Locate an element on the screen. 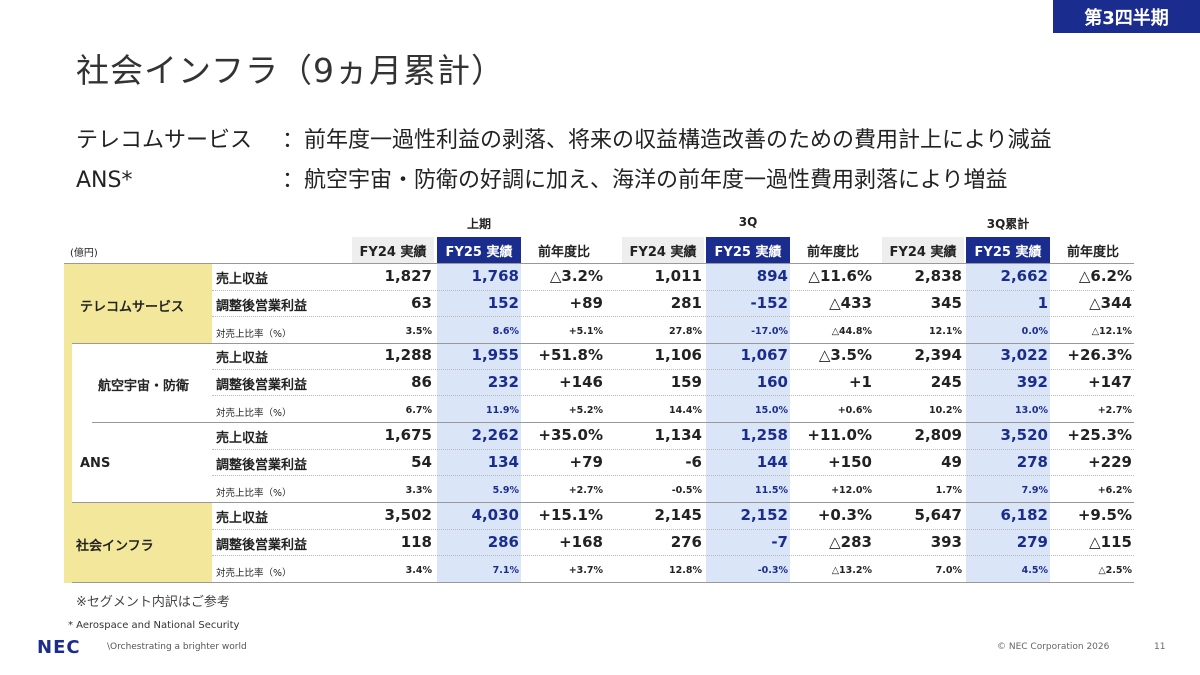  table-cell: 27.8% is located at coordinates (685, 331).